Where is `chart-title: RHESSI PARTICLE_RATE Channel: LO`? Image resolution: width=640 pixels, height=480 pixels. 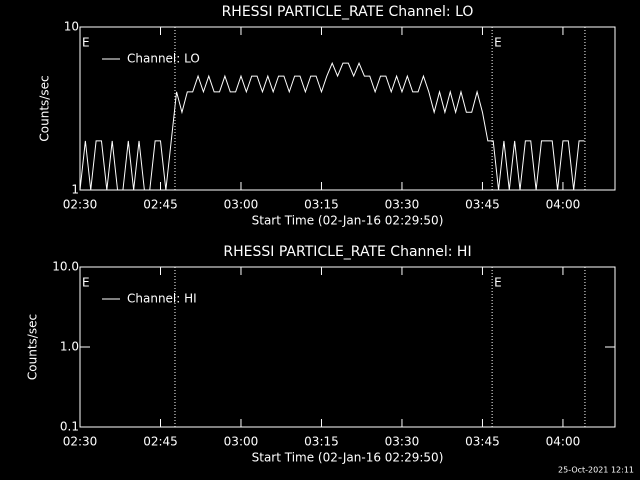 chart-title: RHESSI PARTICLE_RATE Channel: LO is located at coordinates (348, 12).